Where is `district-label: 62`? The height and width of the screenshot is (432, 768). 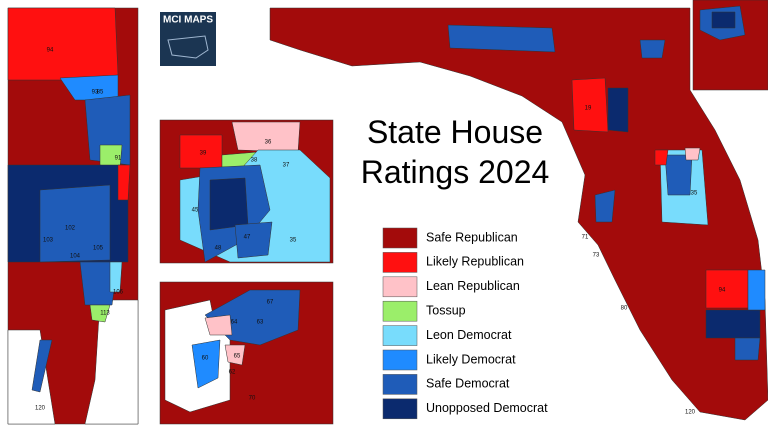
district-label: 62 is located at coordinates (232, 373).